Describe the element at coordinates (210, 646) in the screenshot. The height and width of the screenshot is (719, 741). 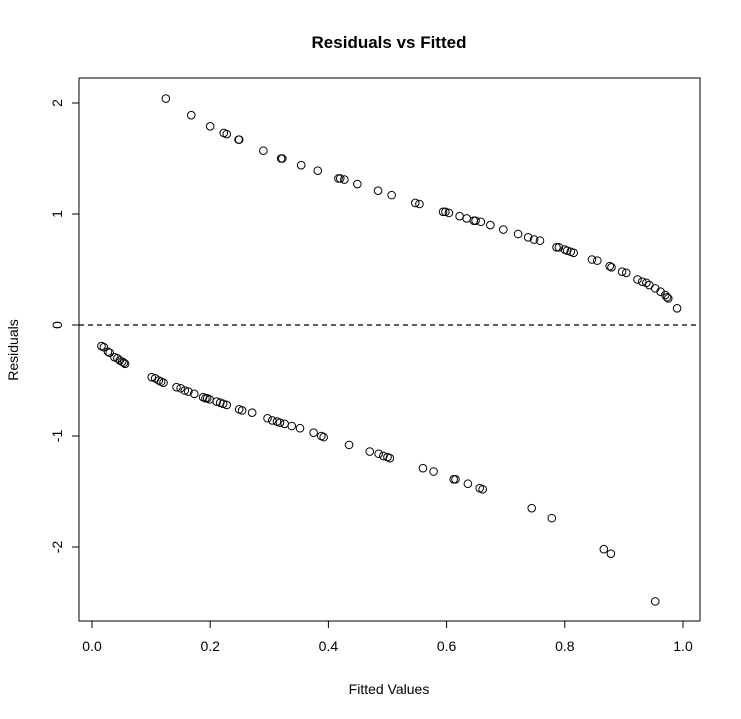
I see `x-tick-label: 0.2` at that location.